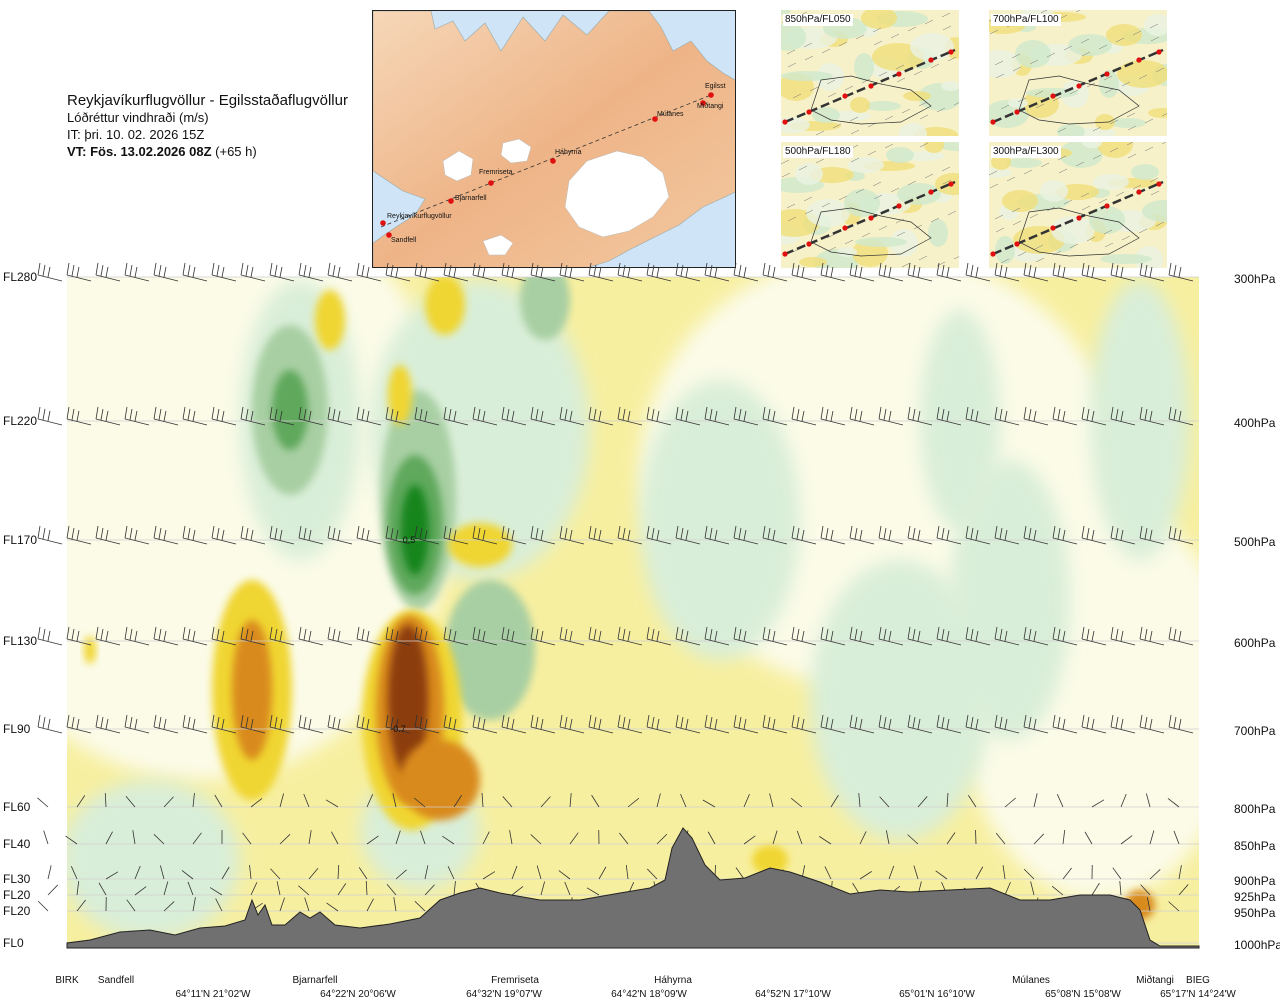 The image size is (1280, 1005). What do you see at coordinates (1255, 643) in the screenshot?
I see `hpa-label: 600hPa` at bounding box center [1255, 643].